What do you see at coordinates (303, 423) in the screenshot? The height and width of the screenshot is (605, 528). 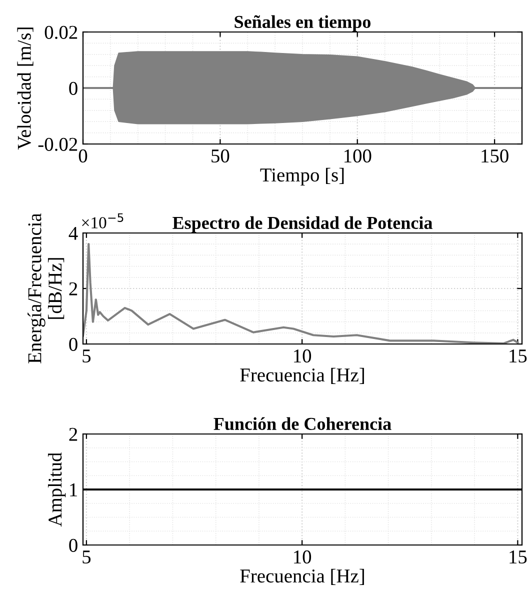 I see `chart-title: Función de Coherencia` at bounding box center [303, 423].